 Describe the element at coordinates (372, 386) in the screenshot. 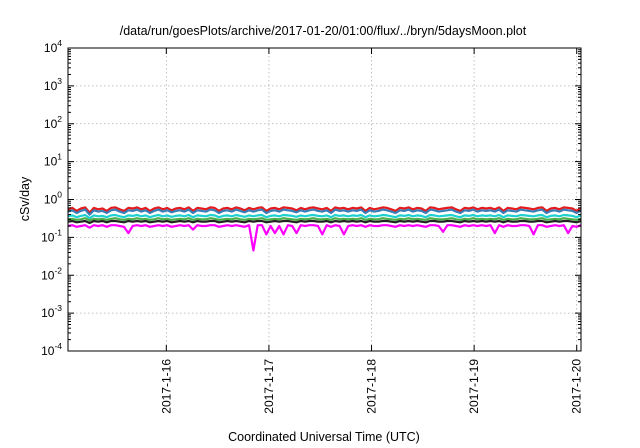

I see `x-tick-label: 2017-1-18` at that location.